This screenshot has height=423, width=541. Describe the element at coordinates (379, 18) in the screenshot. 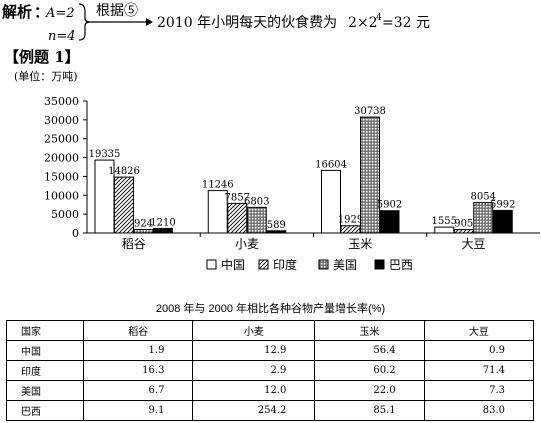

I see `result-formula-exp: 4` at that location.